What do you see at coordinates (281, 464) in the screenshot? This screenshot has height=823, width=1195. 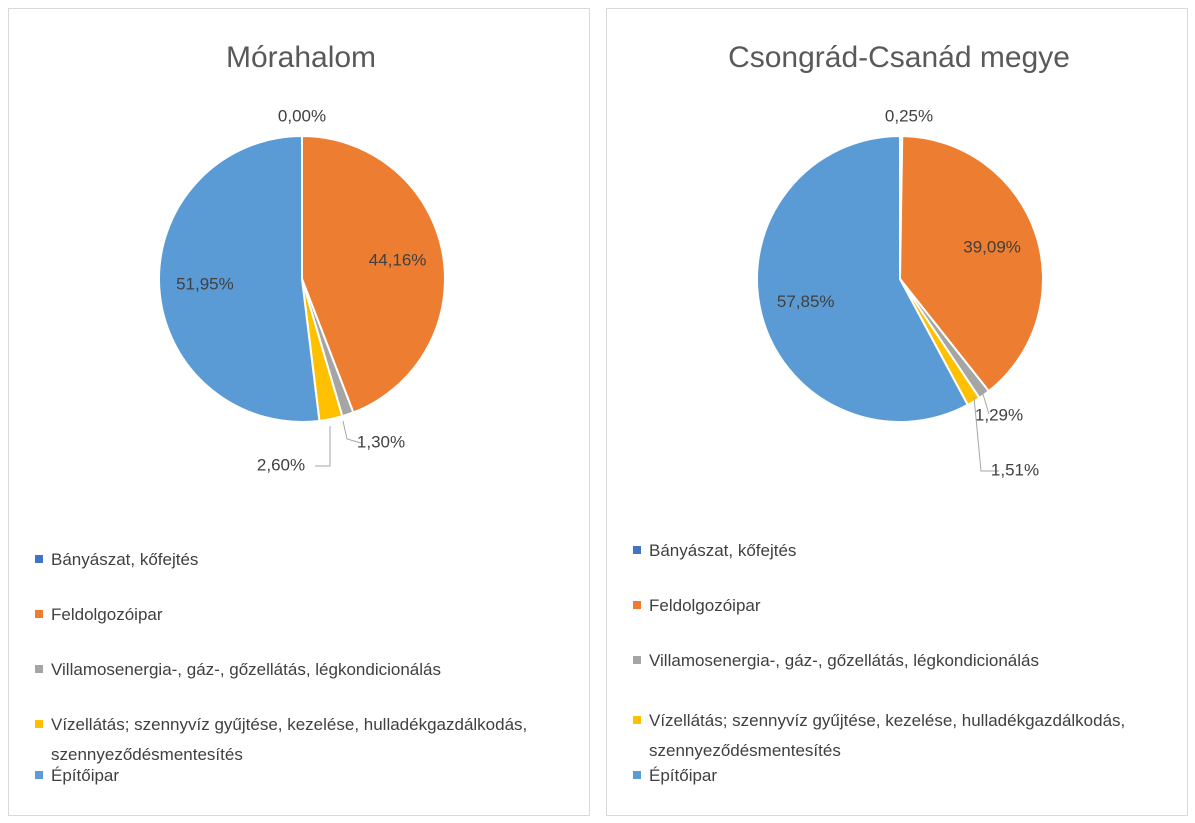 I see `data-label: 2,60%` at bounding box center [281, 464].